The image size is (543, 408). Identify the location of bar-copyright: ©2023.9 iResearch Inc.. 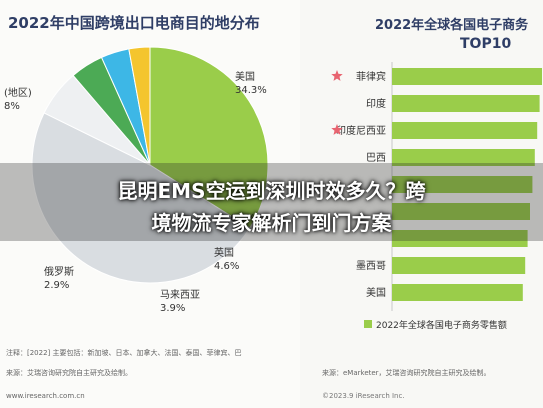
(363, 396).